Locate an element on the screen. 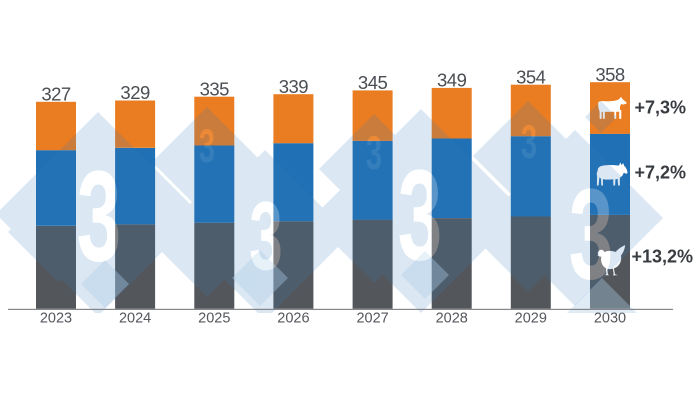 The width and height of the screenshot is (700, 405). svg-text: 2030 is located at coordinates (610, 319).